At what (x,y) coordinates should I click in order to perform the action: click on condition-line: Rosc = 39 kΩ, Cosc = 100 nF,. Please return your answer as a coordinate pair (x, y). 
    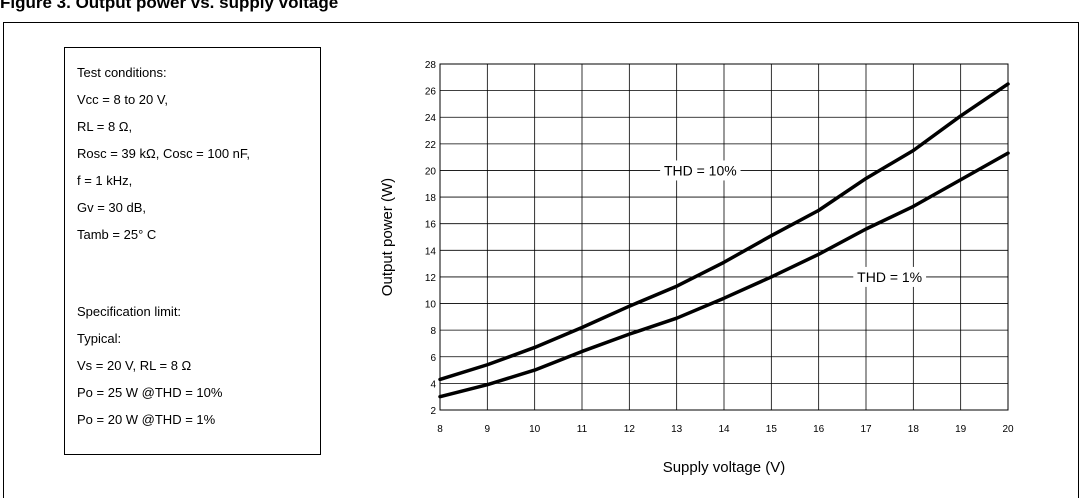
    Looking at the image, I should click on (164, 153).